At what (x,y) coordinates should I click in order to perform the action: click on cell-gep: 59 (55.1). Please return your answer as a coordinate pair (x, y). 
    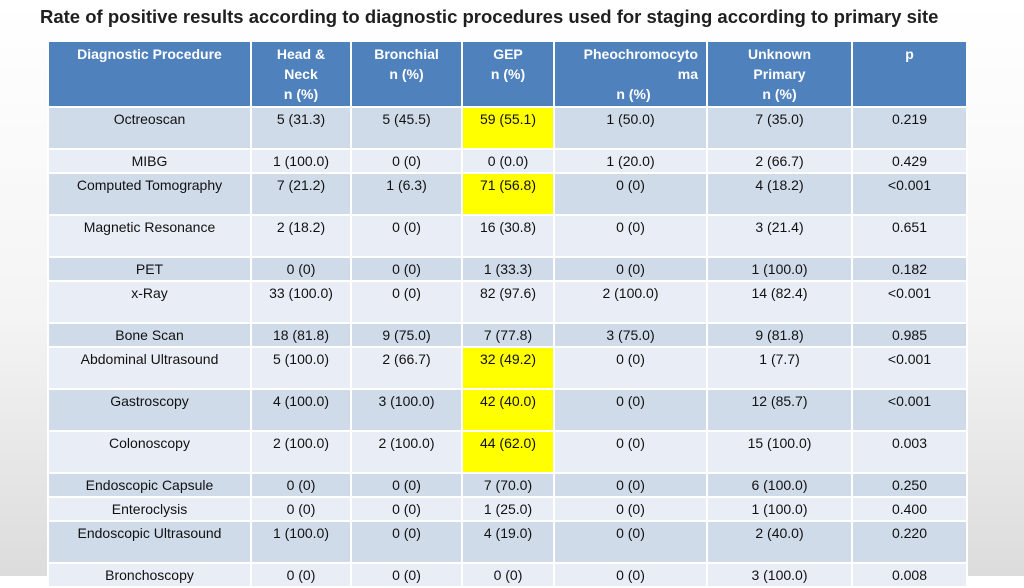
    Looking at the image, I should click on (508, 128).